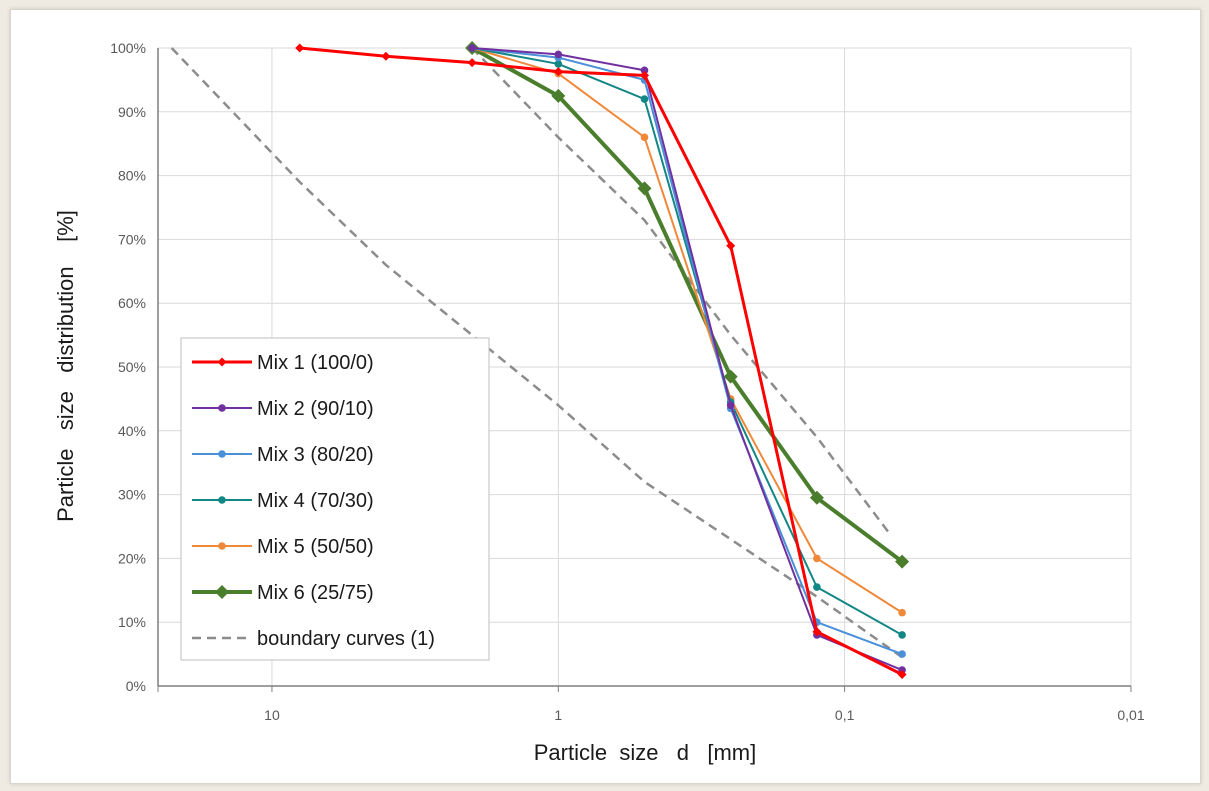  What do you see at coordinates (132, 239) in the screenshot?
I see `y-tick-label: 70%` at bounding box center [132, 239].